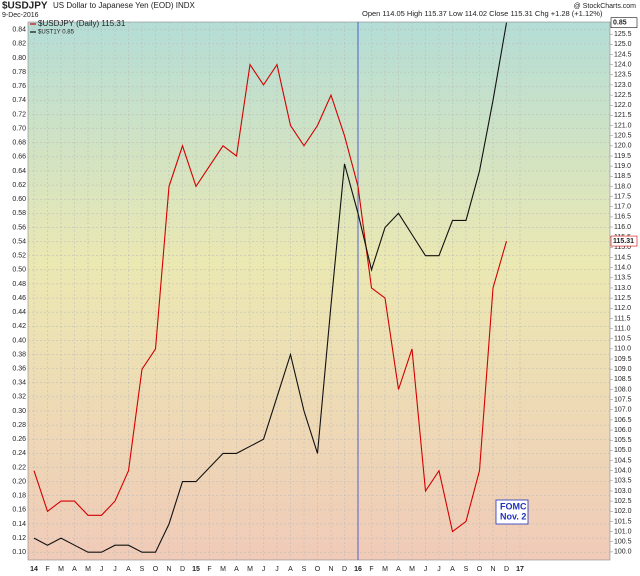 The image size is (640, 576). What do you see at coordinates (19, 298) in the screenshot?
I see `y-tick-label: 0.46` at bounding box center [19, 298].